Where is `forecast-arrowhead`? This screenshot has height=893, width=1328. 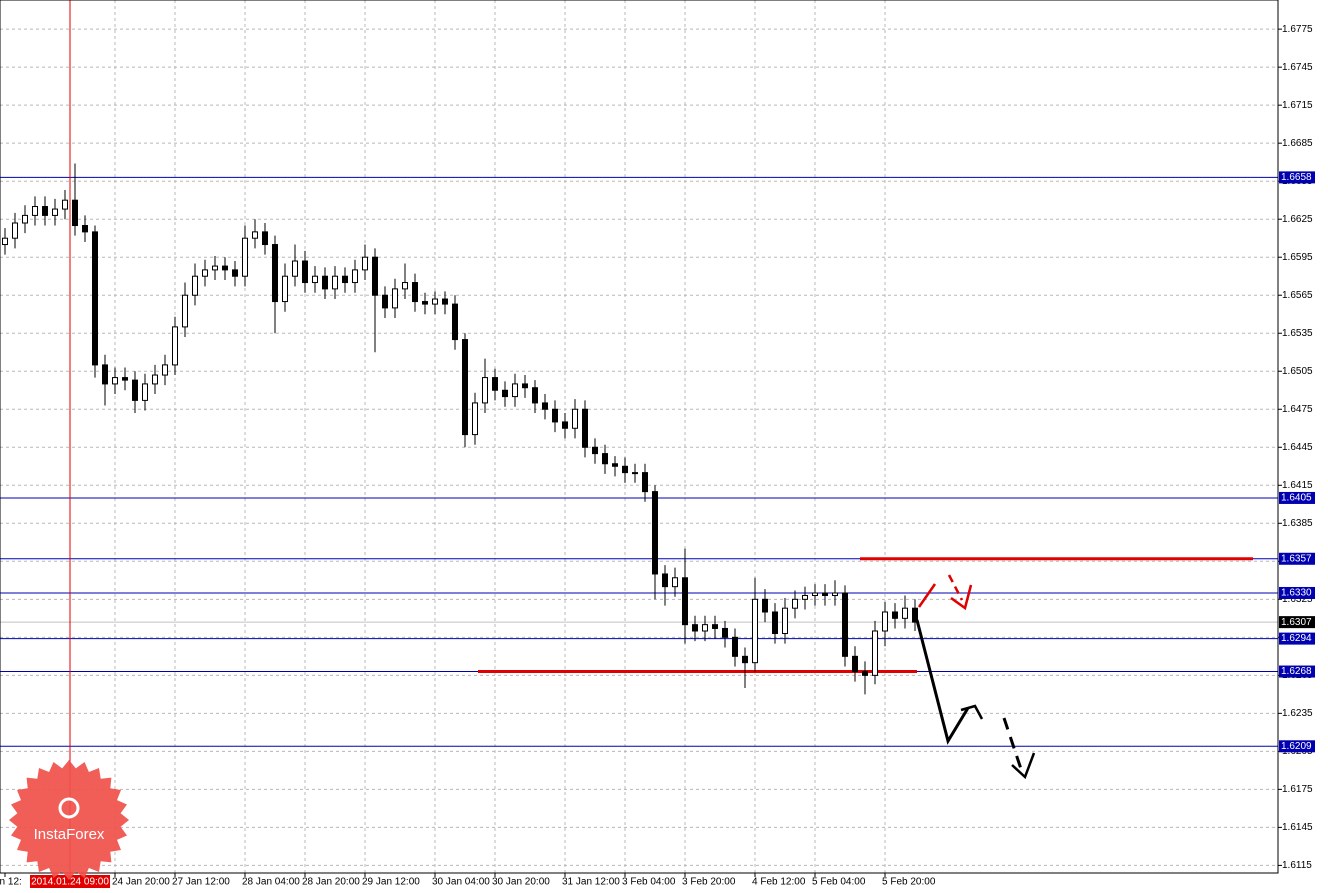
forecast-arrowhead is located at coordinates (972, 712).